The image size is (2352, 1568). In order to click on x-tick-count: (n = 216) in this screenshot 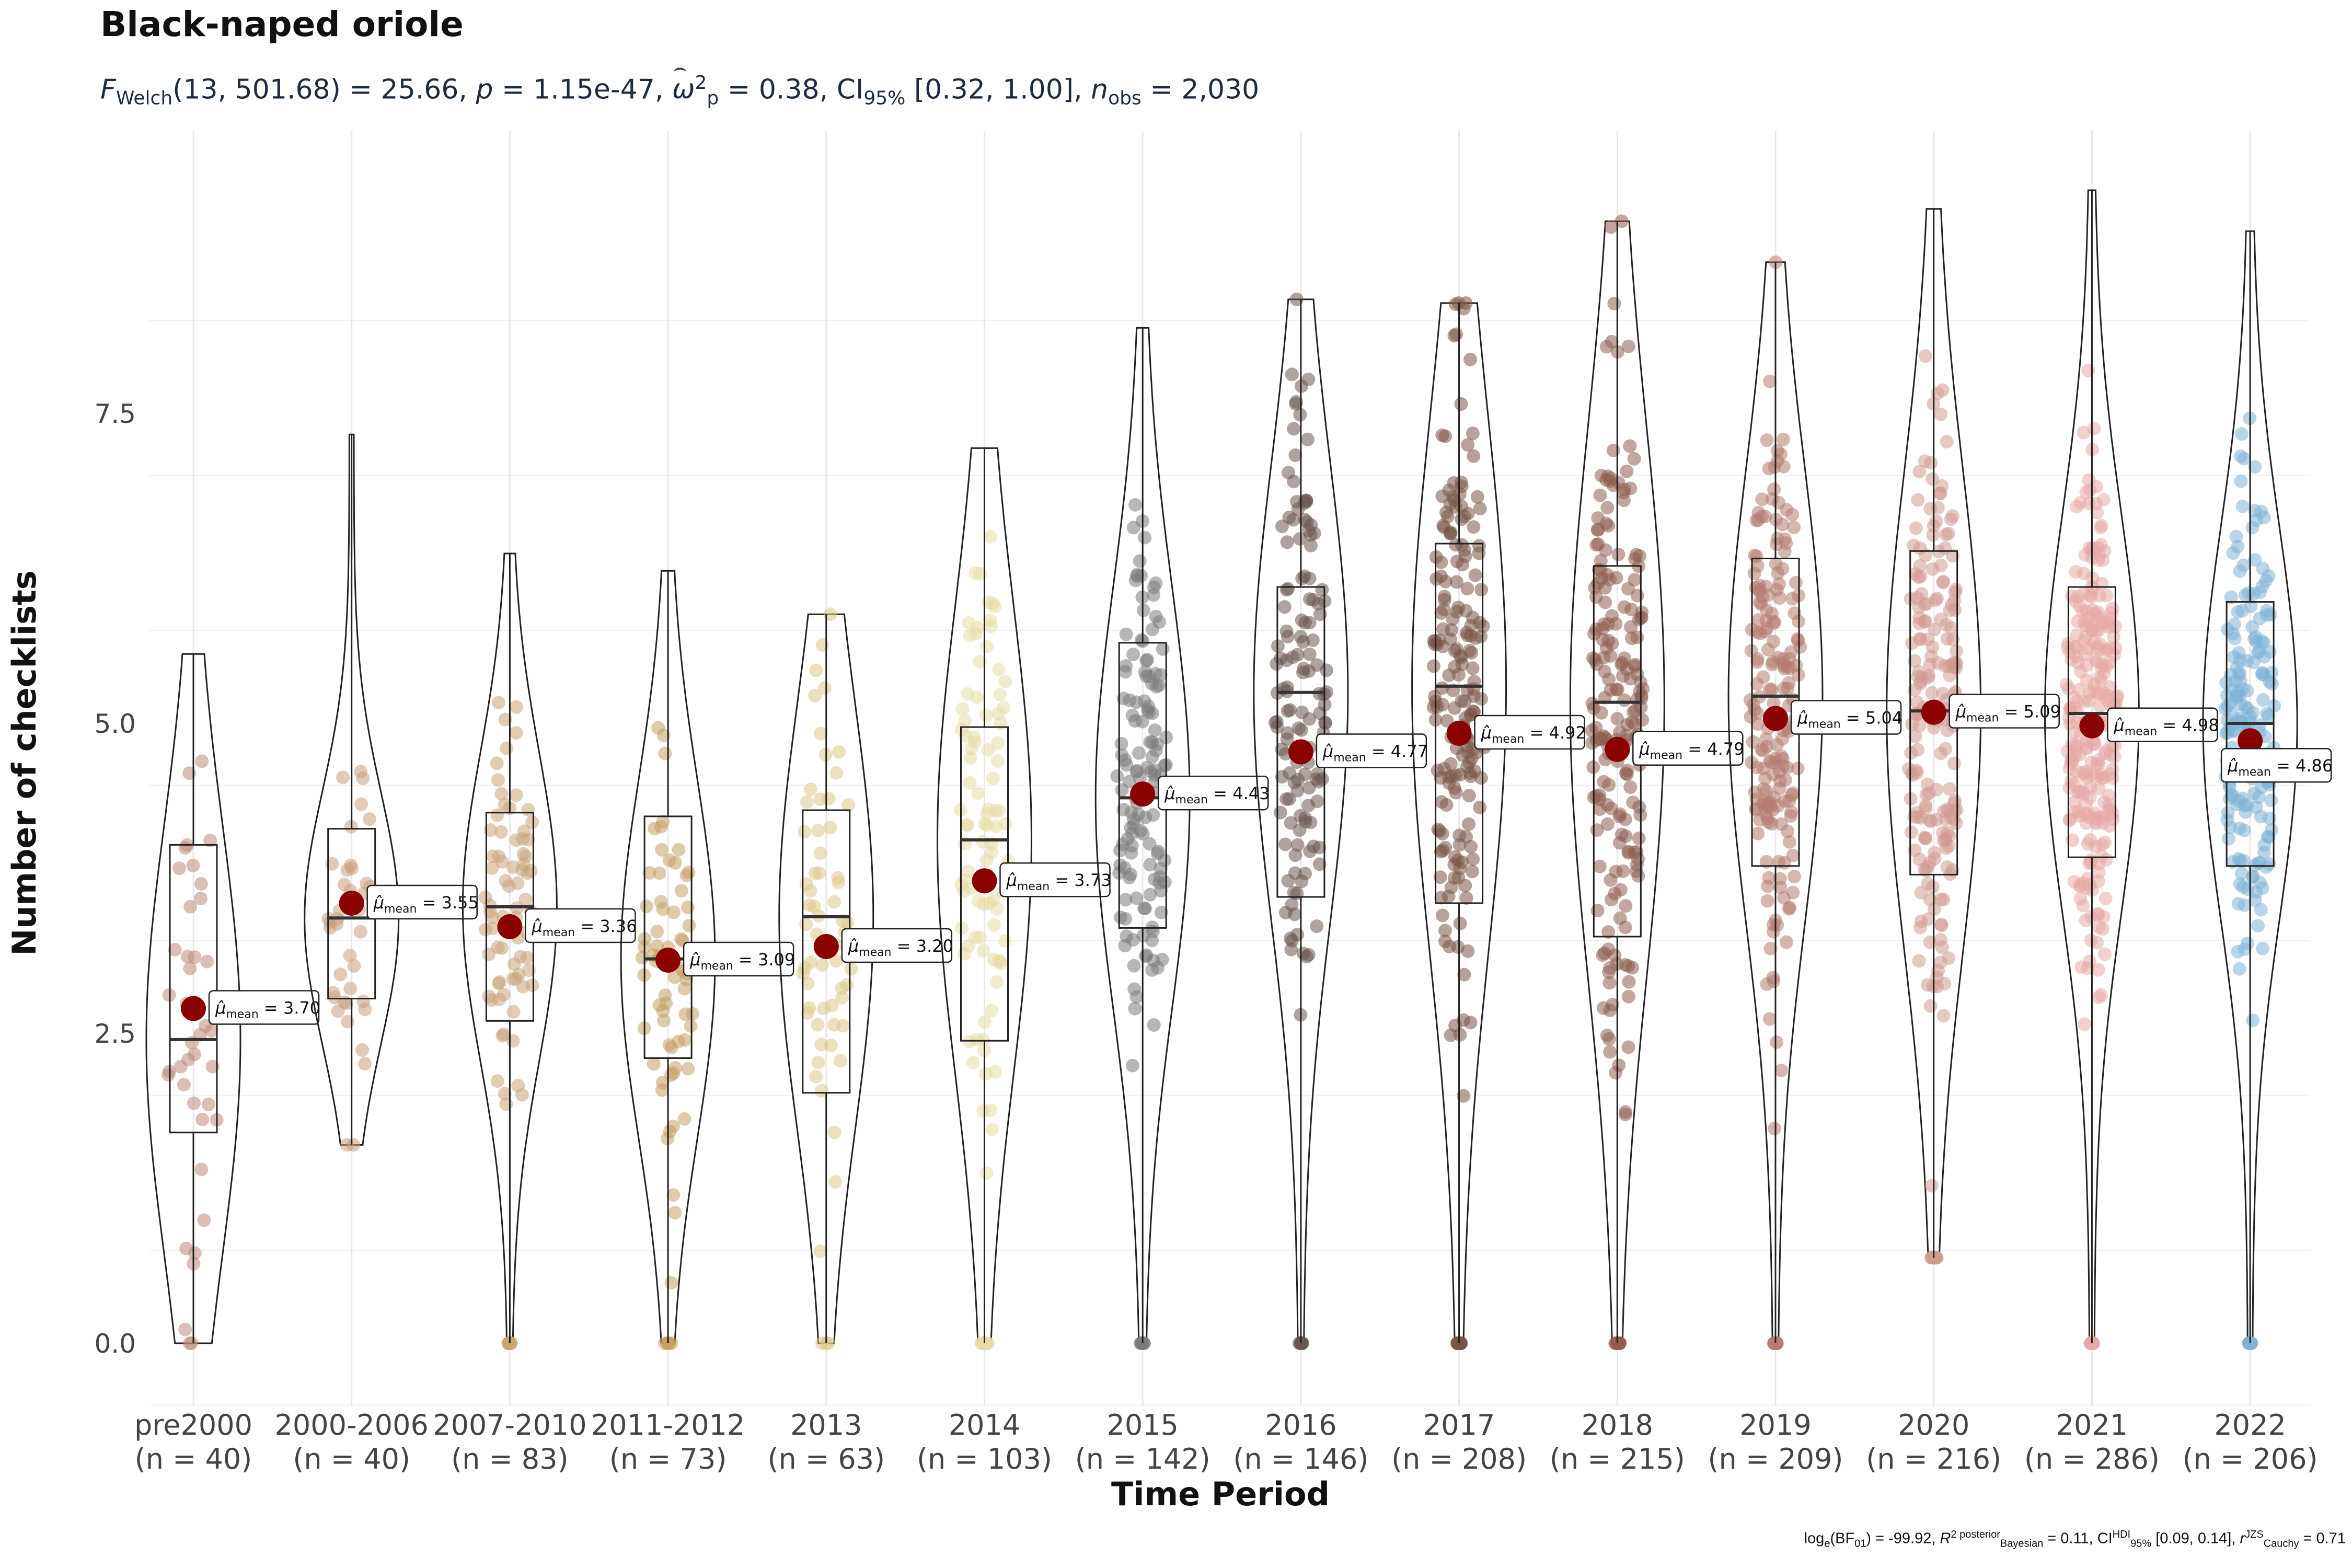, I will do `click(1933, 1459)`.